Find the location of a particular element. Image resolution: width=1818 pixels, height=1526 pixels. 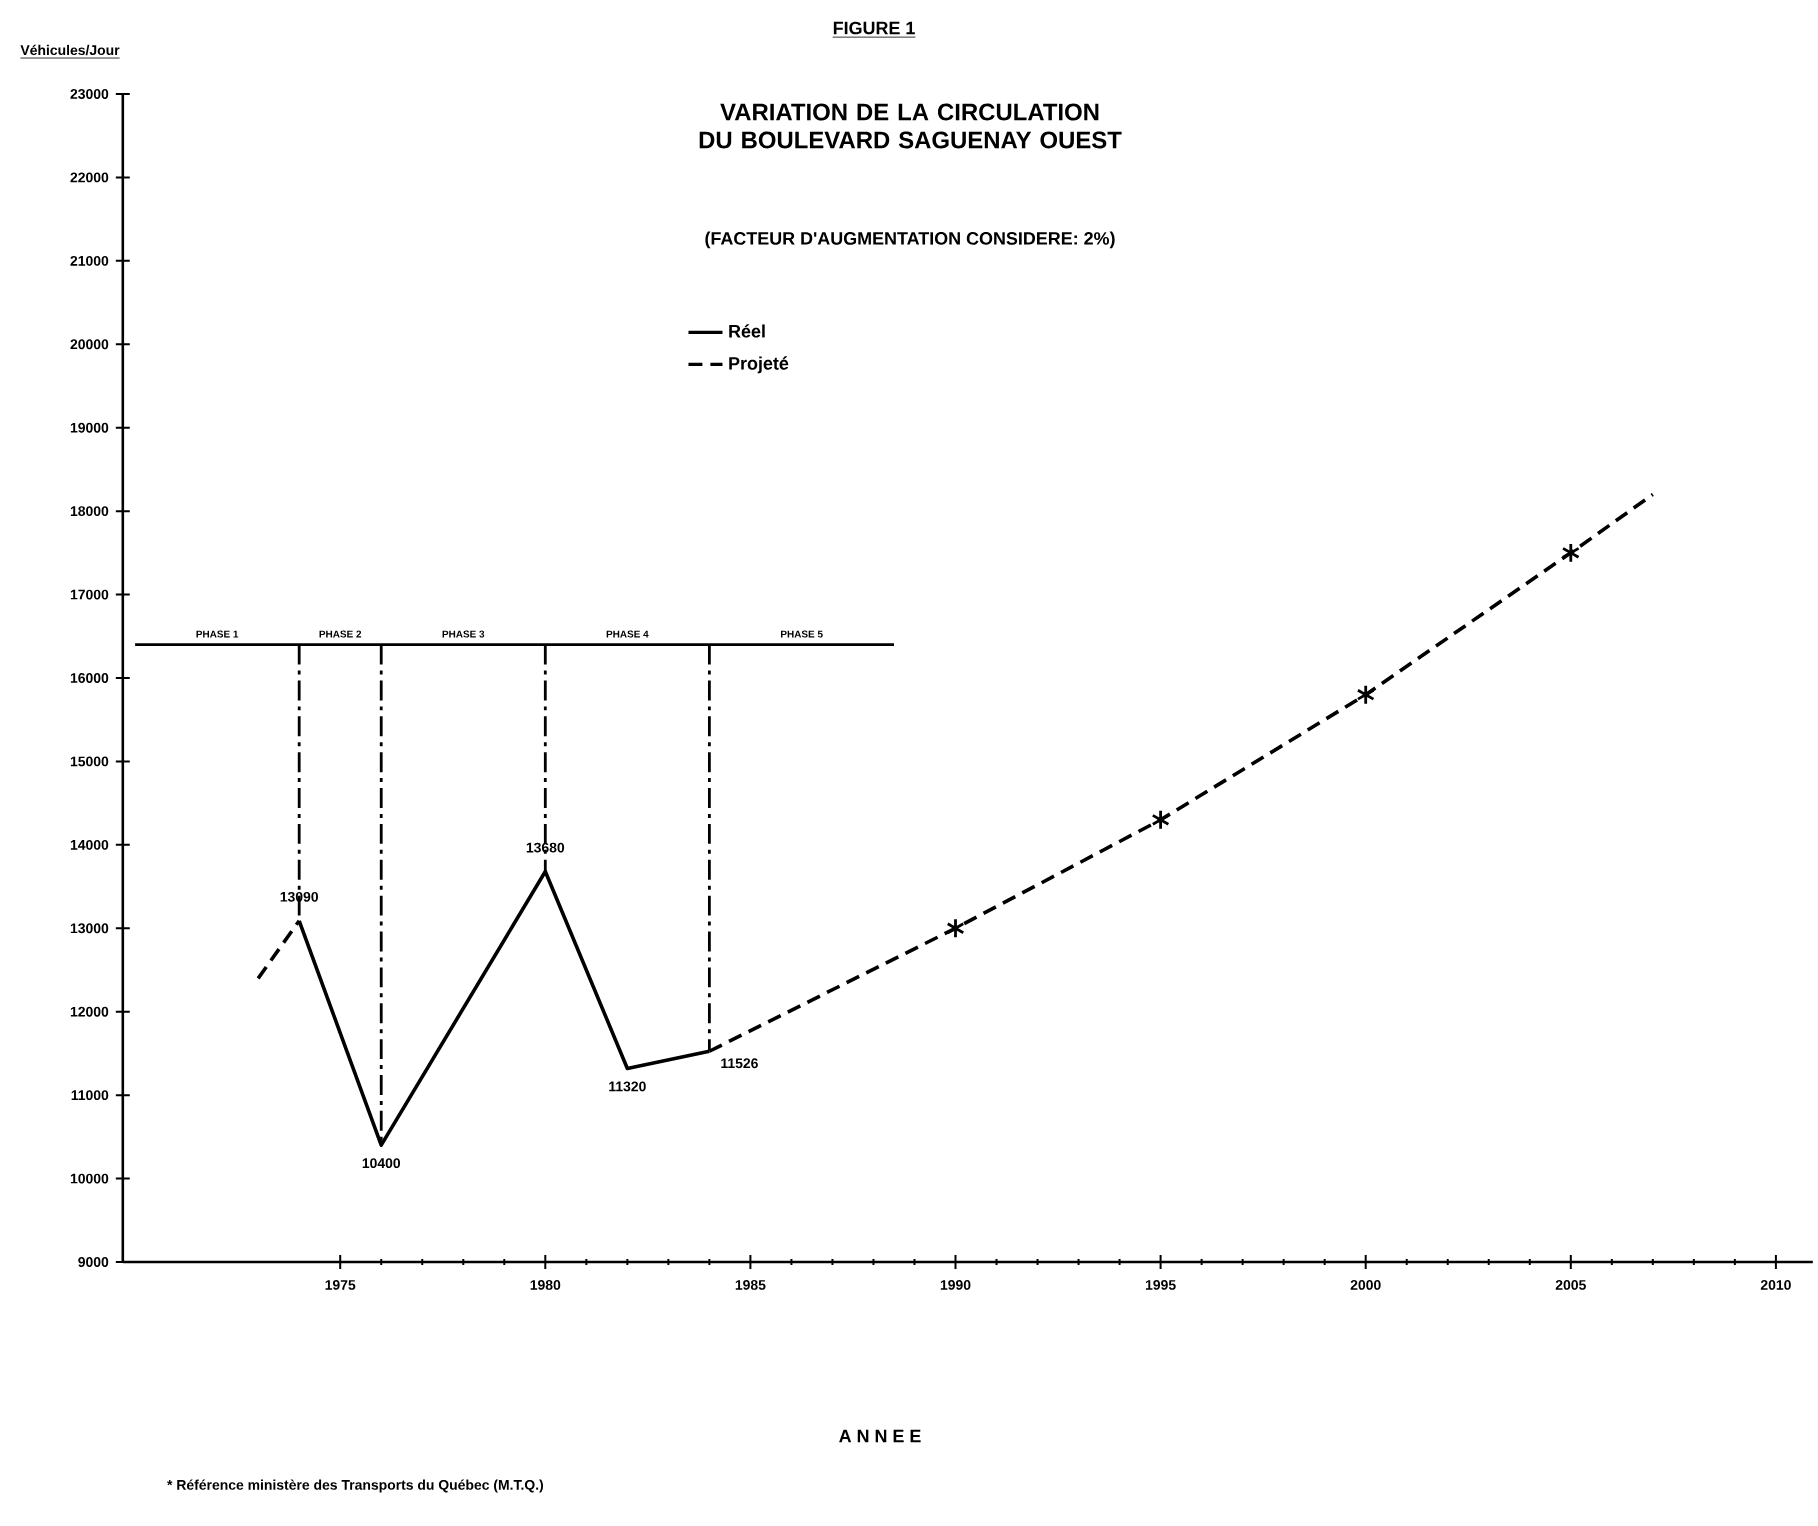

text: (FACTEUR D'AUGMENTATION CONSIDERE: 2%) is located at coordinates (910, 240).